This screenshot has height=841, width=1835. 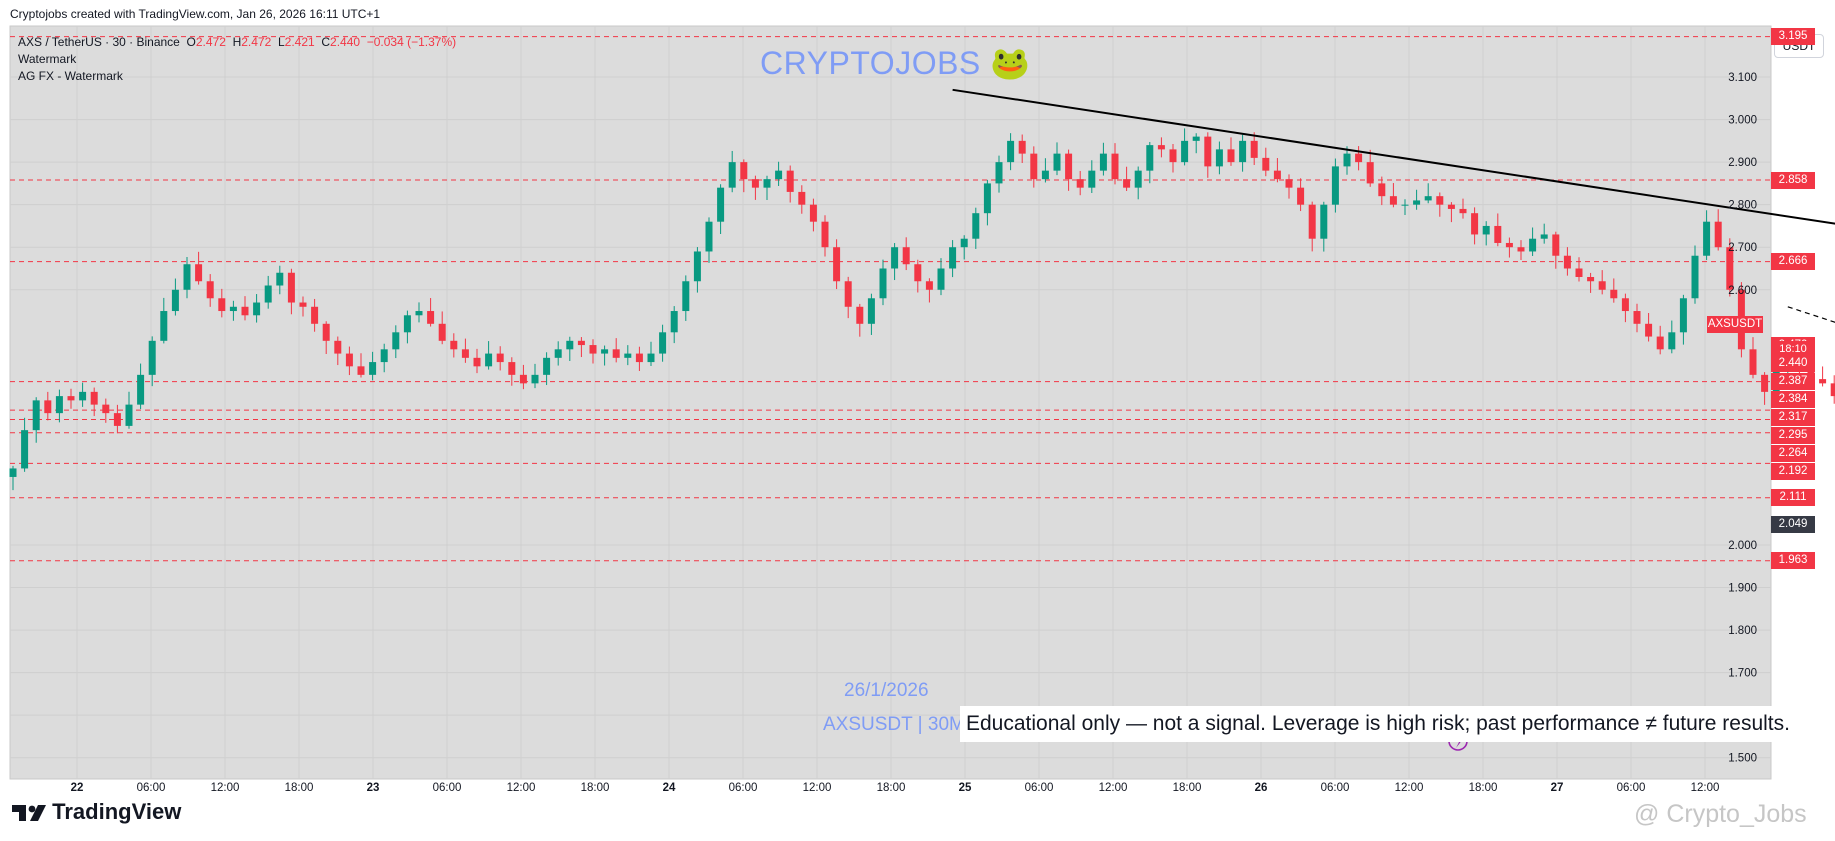 What do you see at coordinates (1393, 156) in the screenshot?
I see `trendline-solid` at bounding box center [1393, 156].